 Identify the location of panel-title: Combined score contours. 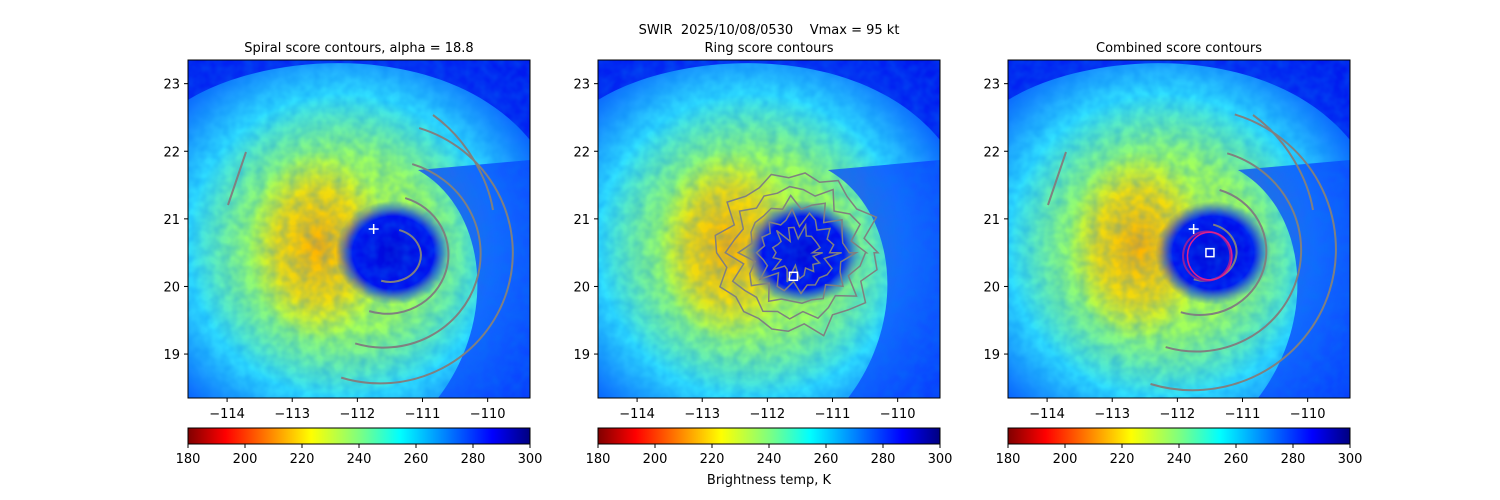
(1179, 48).